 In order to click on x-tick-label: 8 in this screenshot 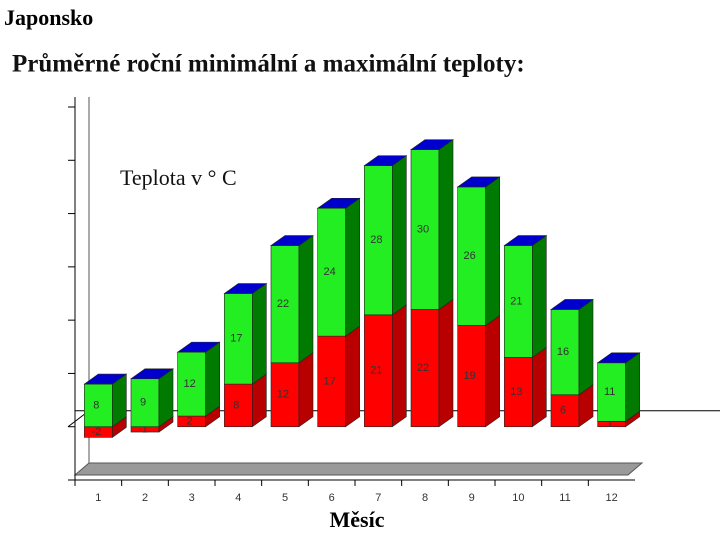, I will do `click(425, 498)`.